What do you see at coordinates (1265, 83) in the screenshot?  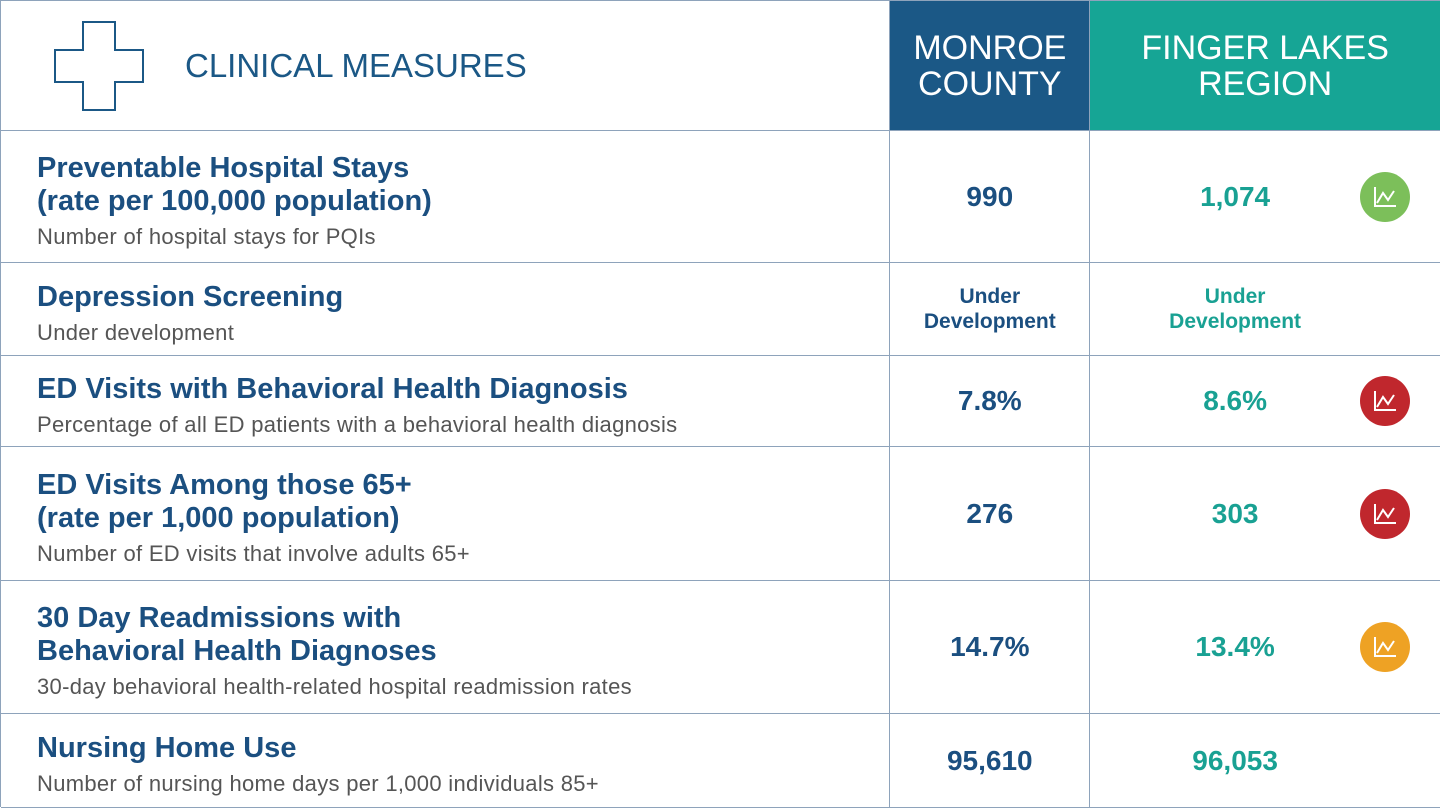 I see `header-line: REGION` at bounding box center [1265, 83].